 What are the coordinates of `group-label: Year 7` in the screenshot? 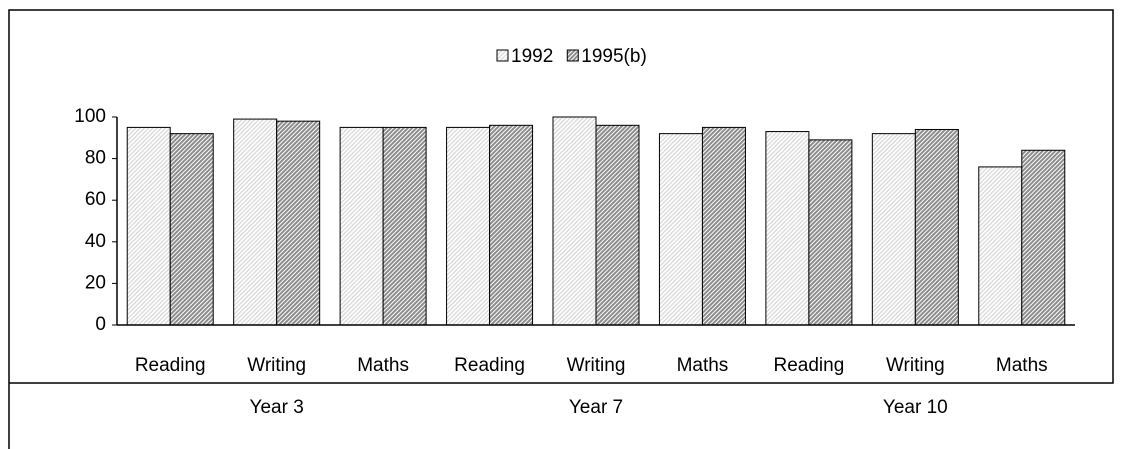 It's located at (596, 407).